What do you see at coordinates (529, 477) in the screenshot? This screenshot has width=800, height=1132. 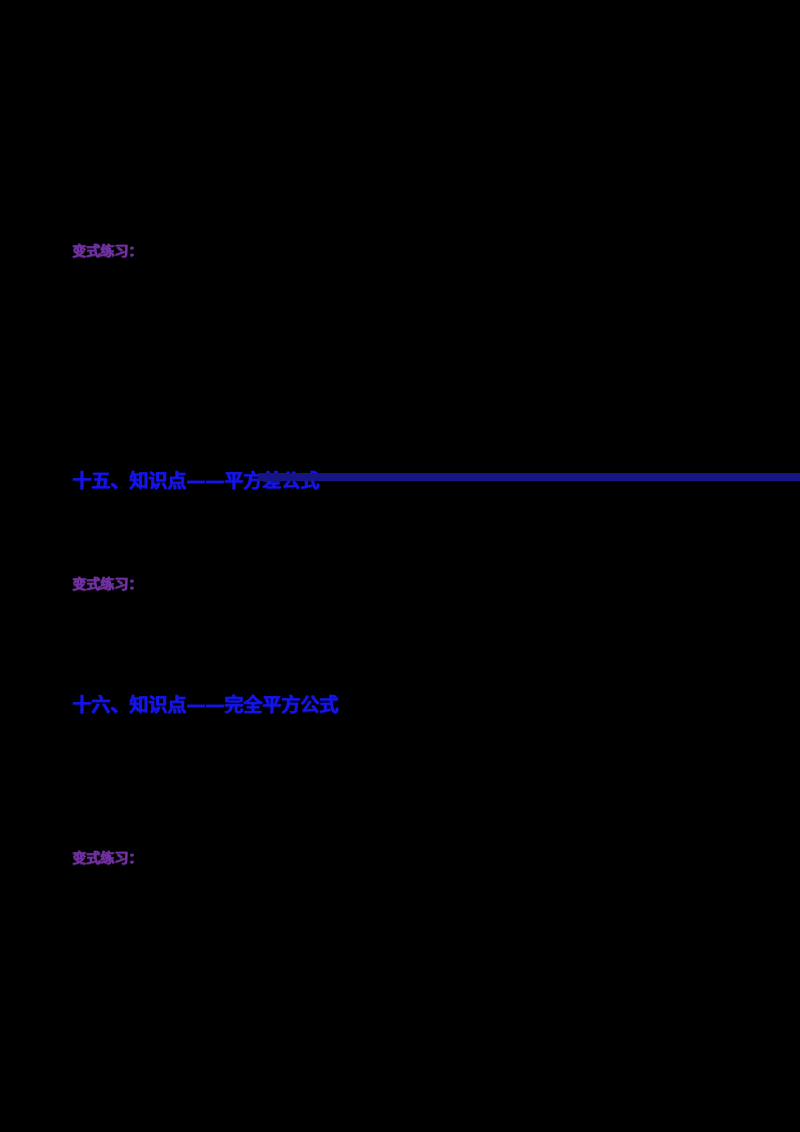 I see `heading-rule` at bounding box center [529, 477].